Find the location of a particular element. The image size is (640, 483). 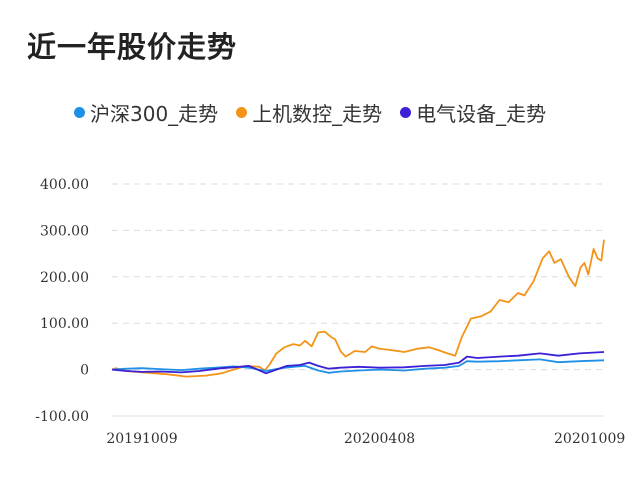

x-tick-label: 20191009 is located at coordinates (141, 439).